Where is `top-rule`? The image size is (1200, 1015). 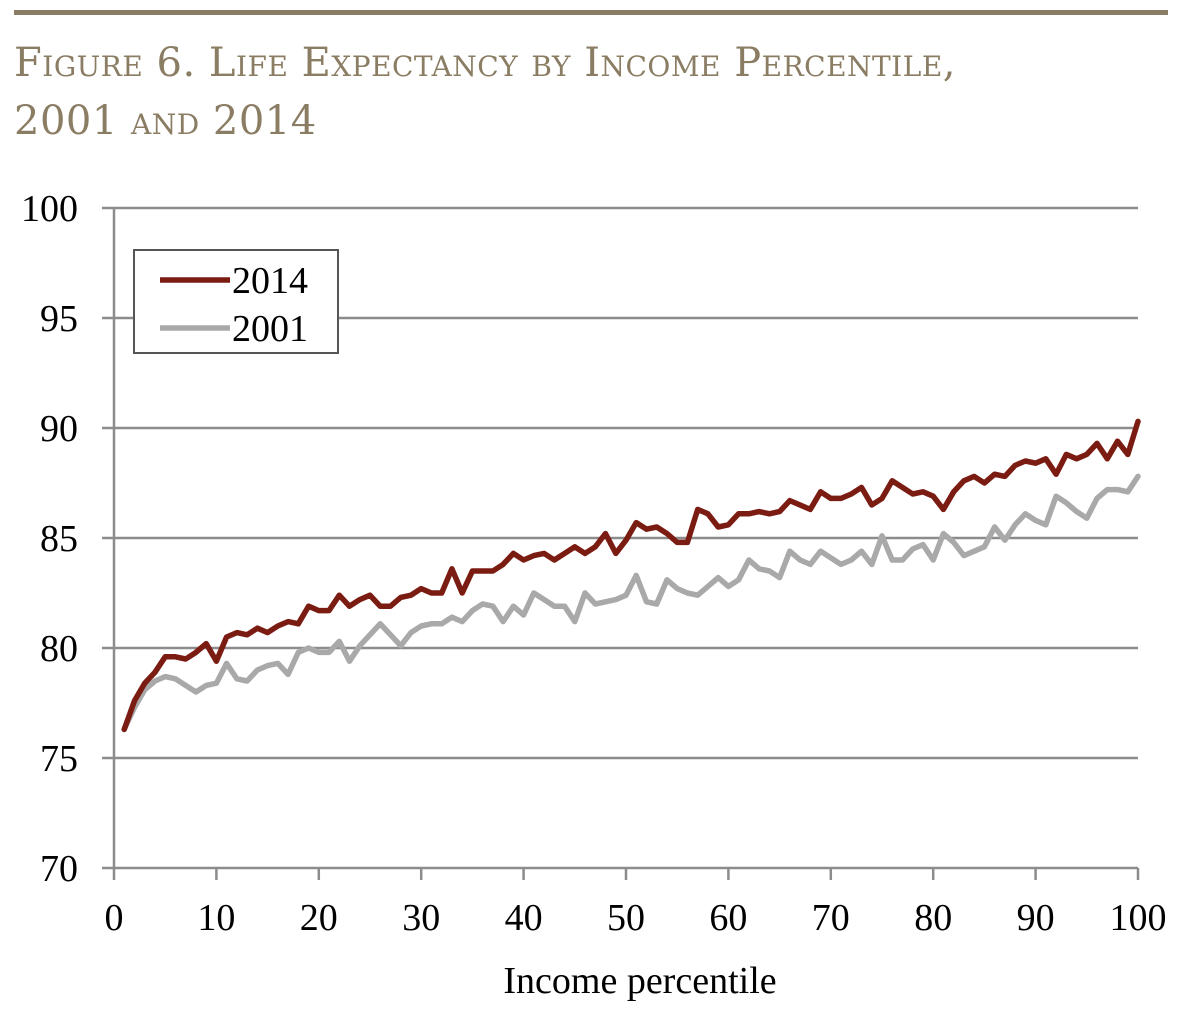
top-rule is located at coordinates (591, 12).